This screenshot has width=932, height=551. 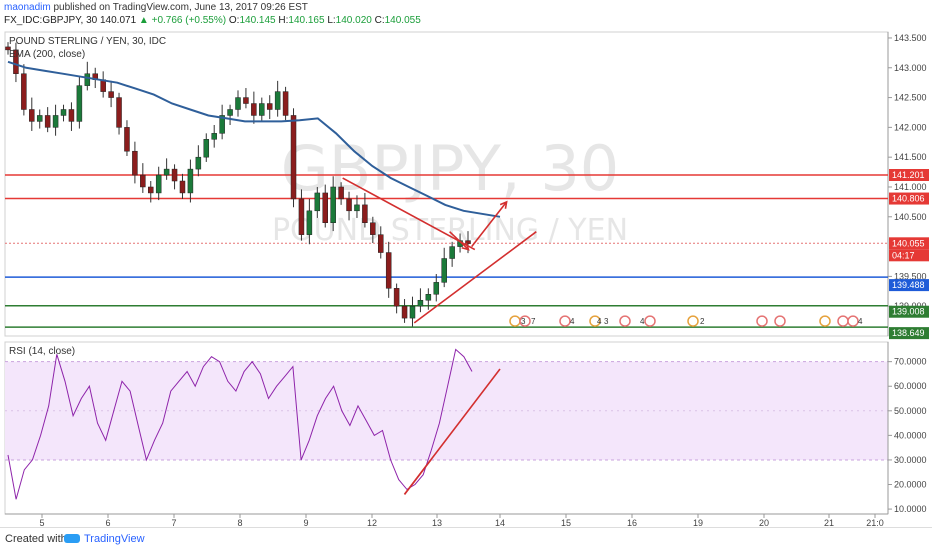 What do you see at coordinates (606, 321) in the screenshot?
I see `event-marker-count: 3` at bounding box center [606, 321].